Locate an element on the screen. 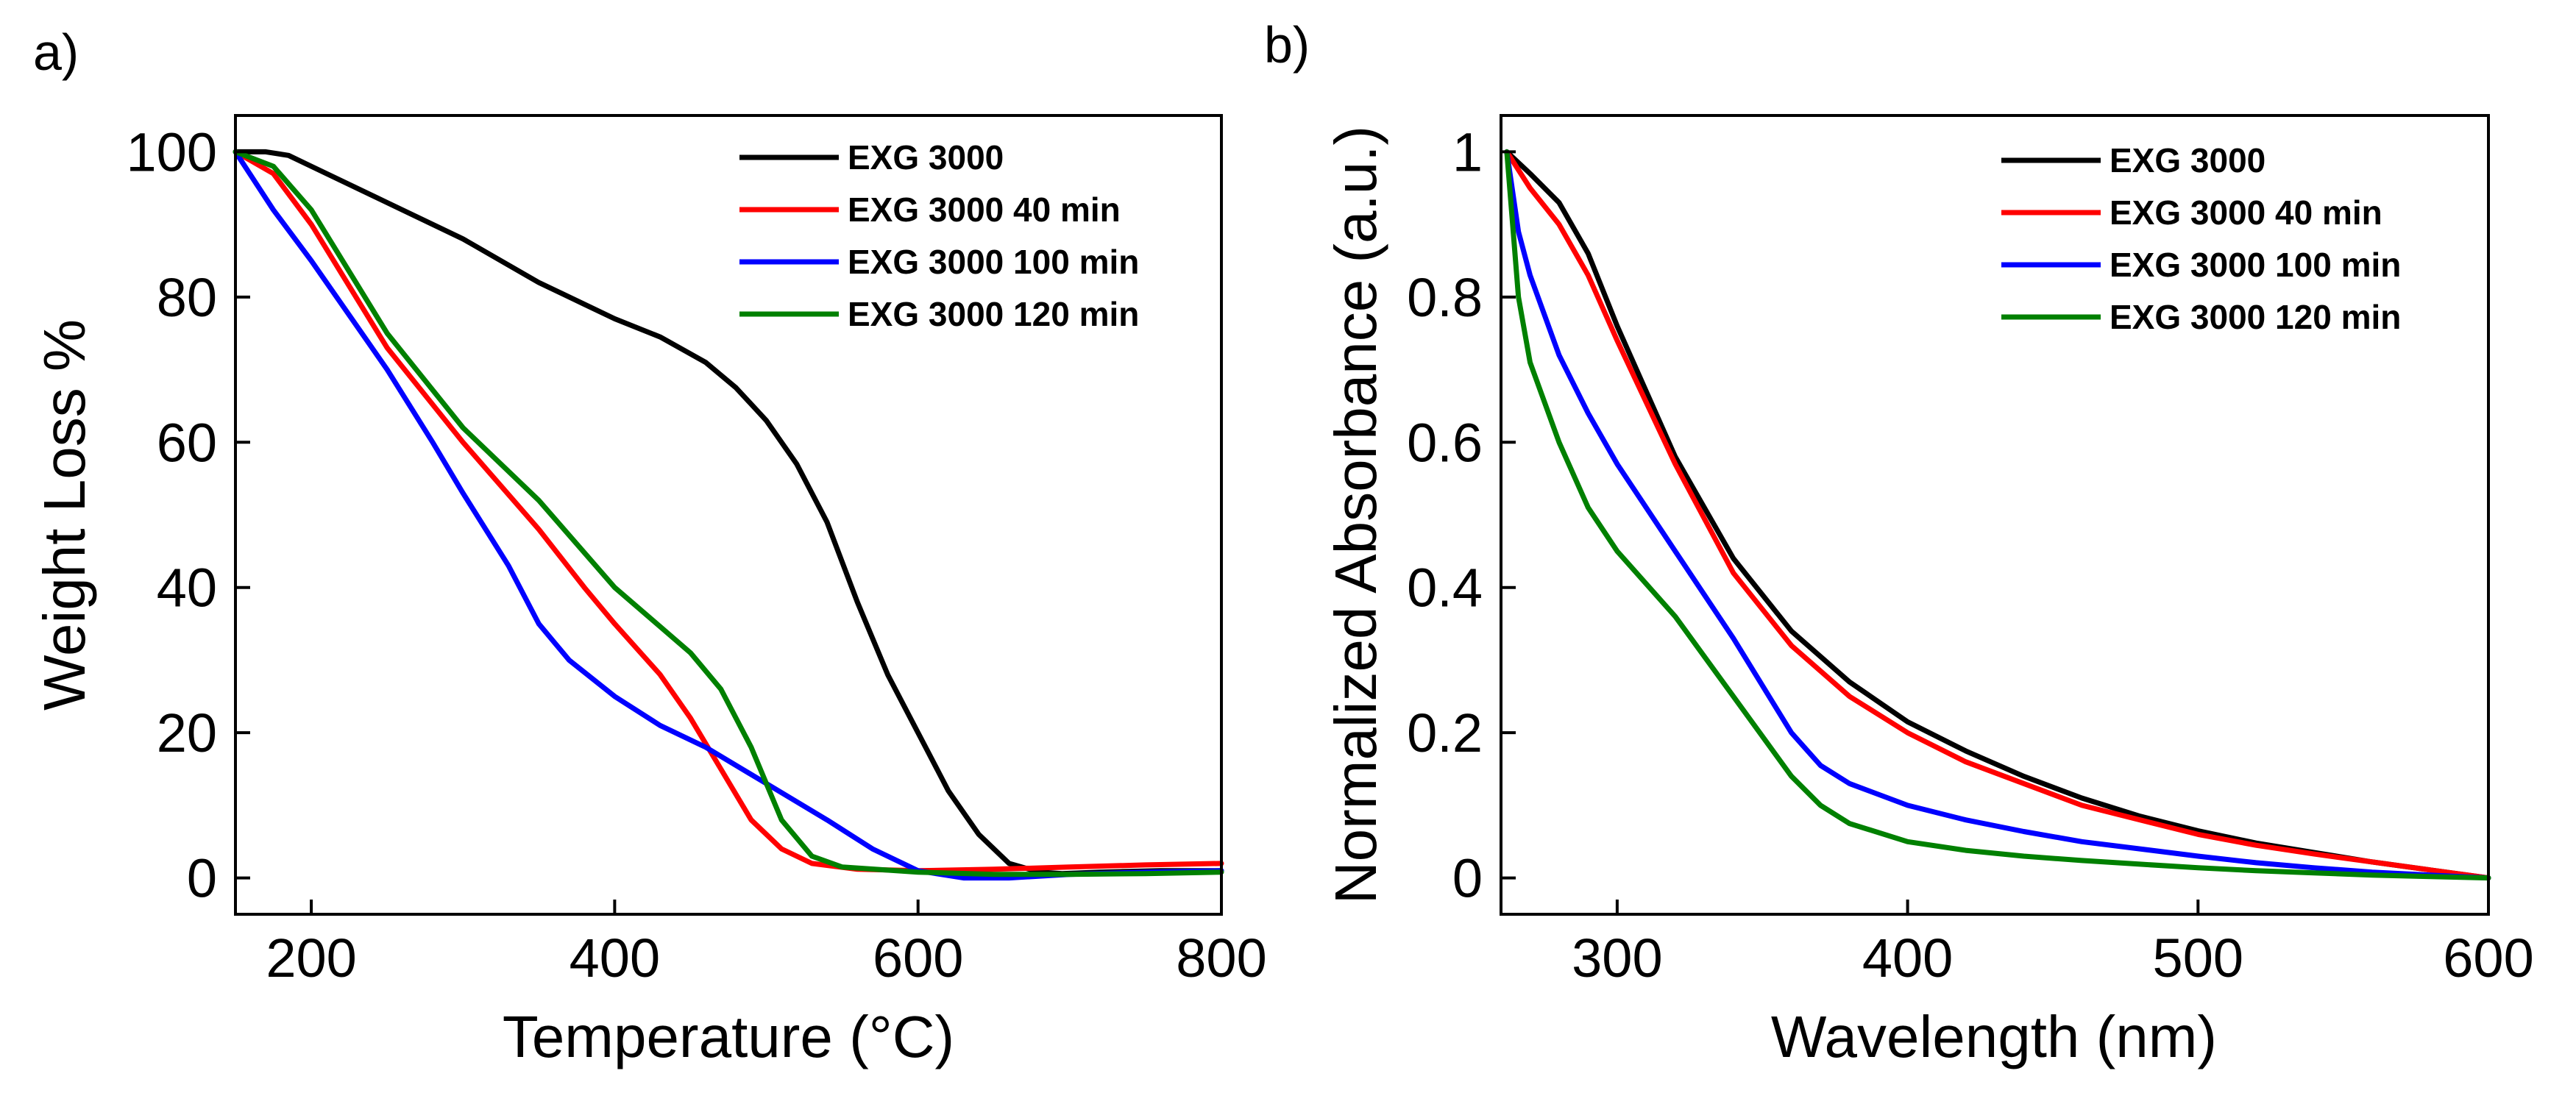 This screenshot has width=2576, height=1093. y-tick-label-b-5: 1 is located at coordinates (1467, 151).